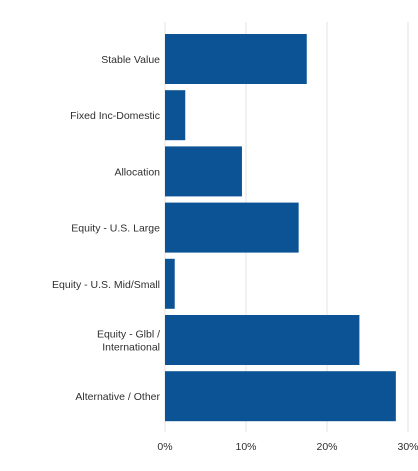 This screenshot has height=471, width=418. What do you see at coordinates (117, 397) in the screenshot?
I see `category-label: Alternative / Other` at bounding box center [117, 397].